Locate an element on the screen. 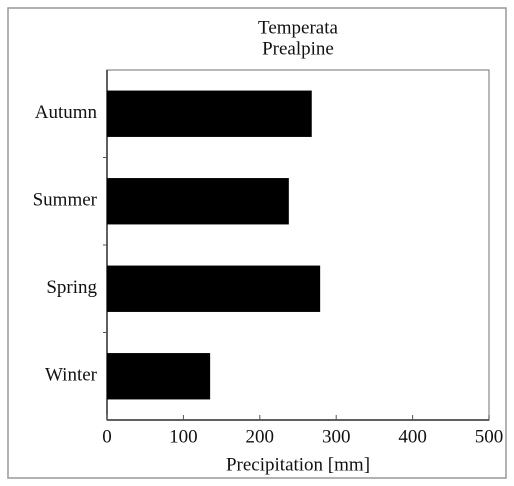 The image size is (514, 486). y-tick-label: Winter is located at coordinates (71, 375).